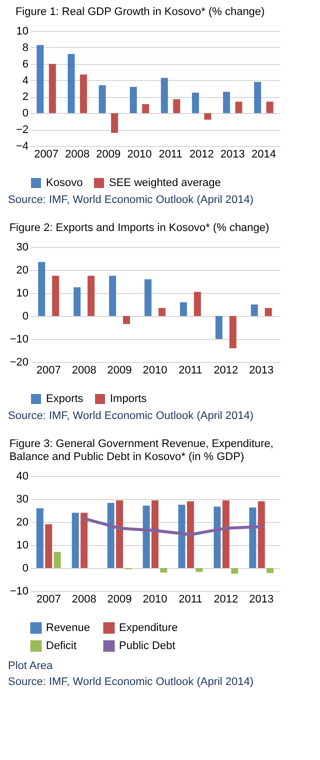 Image resolution: width=320 pixels, height=760 pixels. What do you see at coordinates (25, 64) in the screenshot?
I see `y-tick-label: 6` at bounding box center [25, 64].